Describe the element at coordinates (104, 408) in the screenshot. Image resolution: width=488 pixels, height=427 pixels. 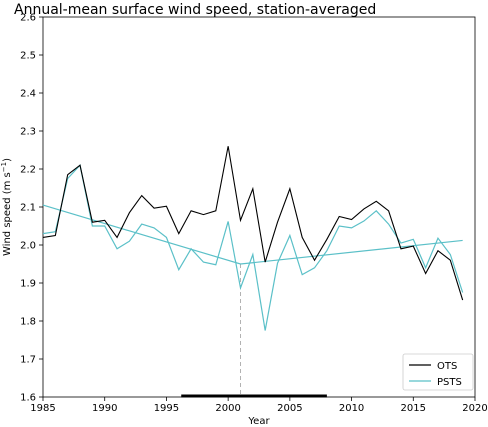
I see `x-tick-label: 1990` at that location.